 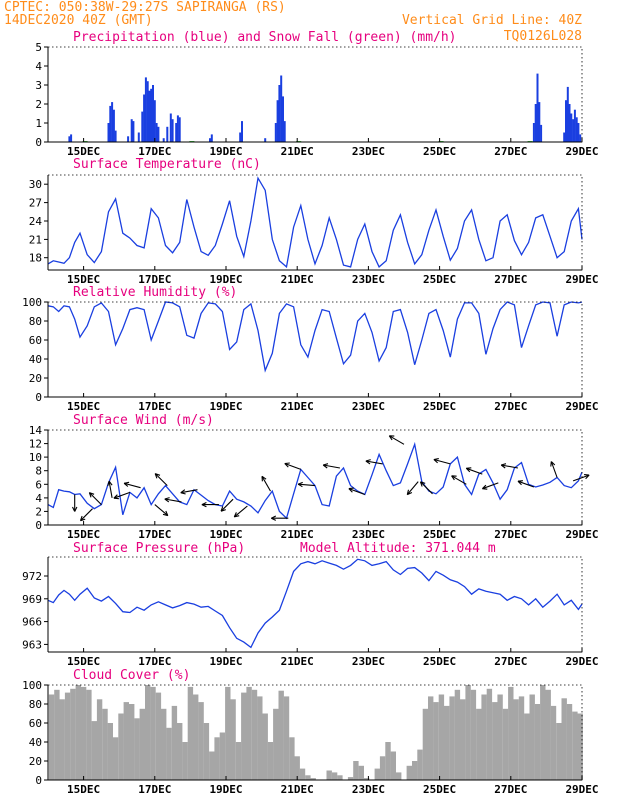 I want to click on precip-x-tick-label: 25DEC, so click(x=439, y=151).